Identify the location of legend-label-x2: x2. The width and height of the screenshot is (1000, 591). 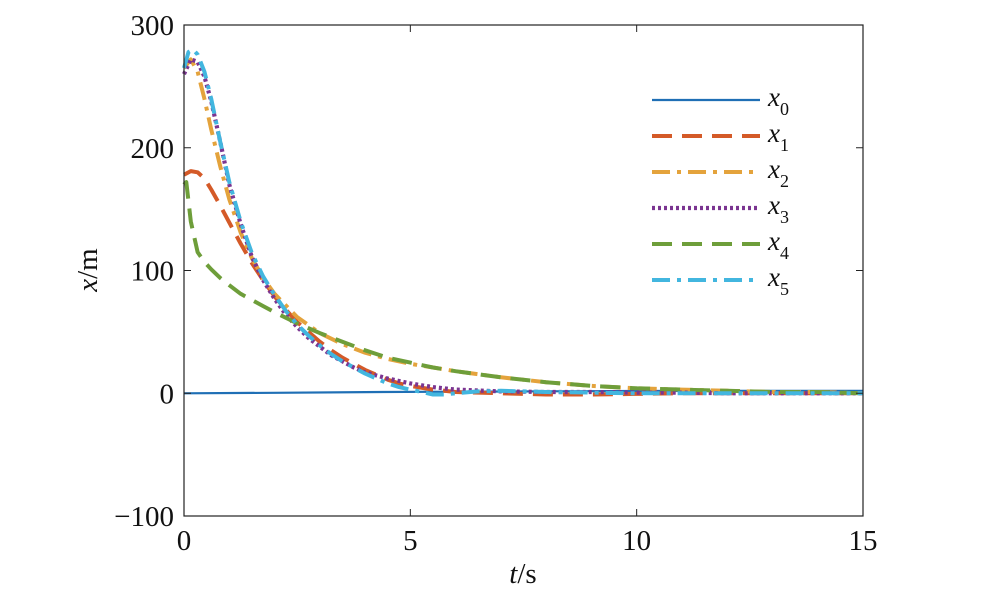
(778, 172).